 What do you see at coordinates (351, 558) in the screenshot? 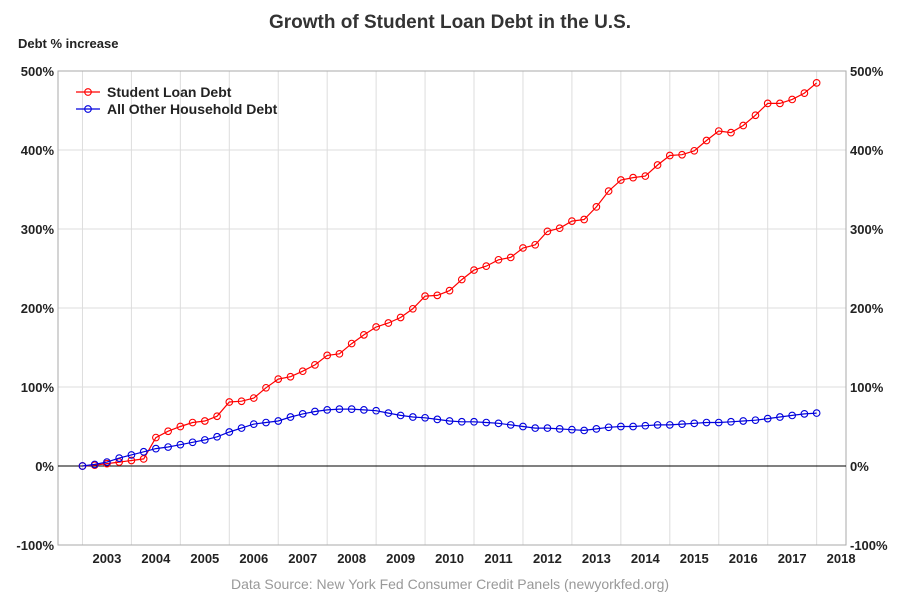
I see `x-tick-label: 2008` at bounding box center [351, 558].